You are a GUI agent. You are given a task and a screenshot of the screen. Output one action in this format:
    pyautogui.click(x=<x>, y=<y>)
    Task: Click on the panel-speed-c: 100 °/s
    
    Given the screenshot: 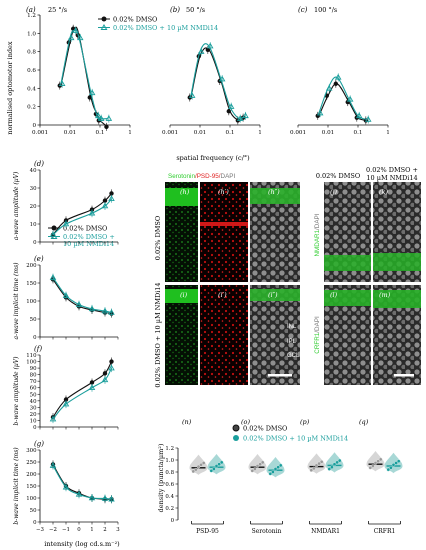 What is the action you would take?
    pyautogui.click(x=325, y=10)
    